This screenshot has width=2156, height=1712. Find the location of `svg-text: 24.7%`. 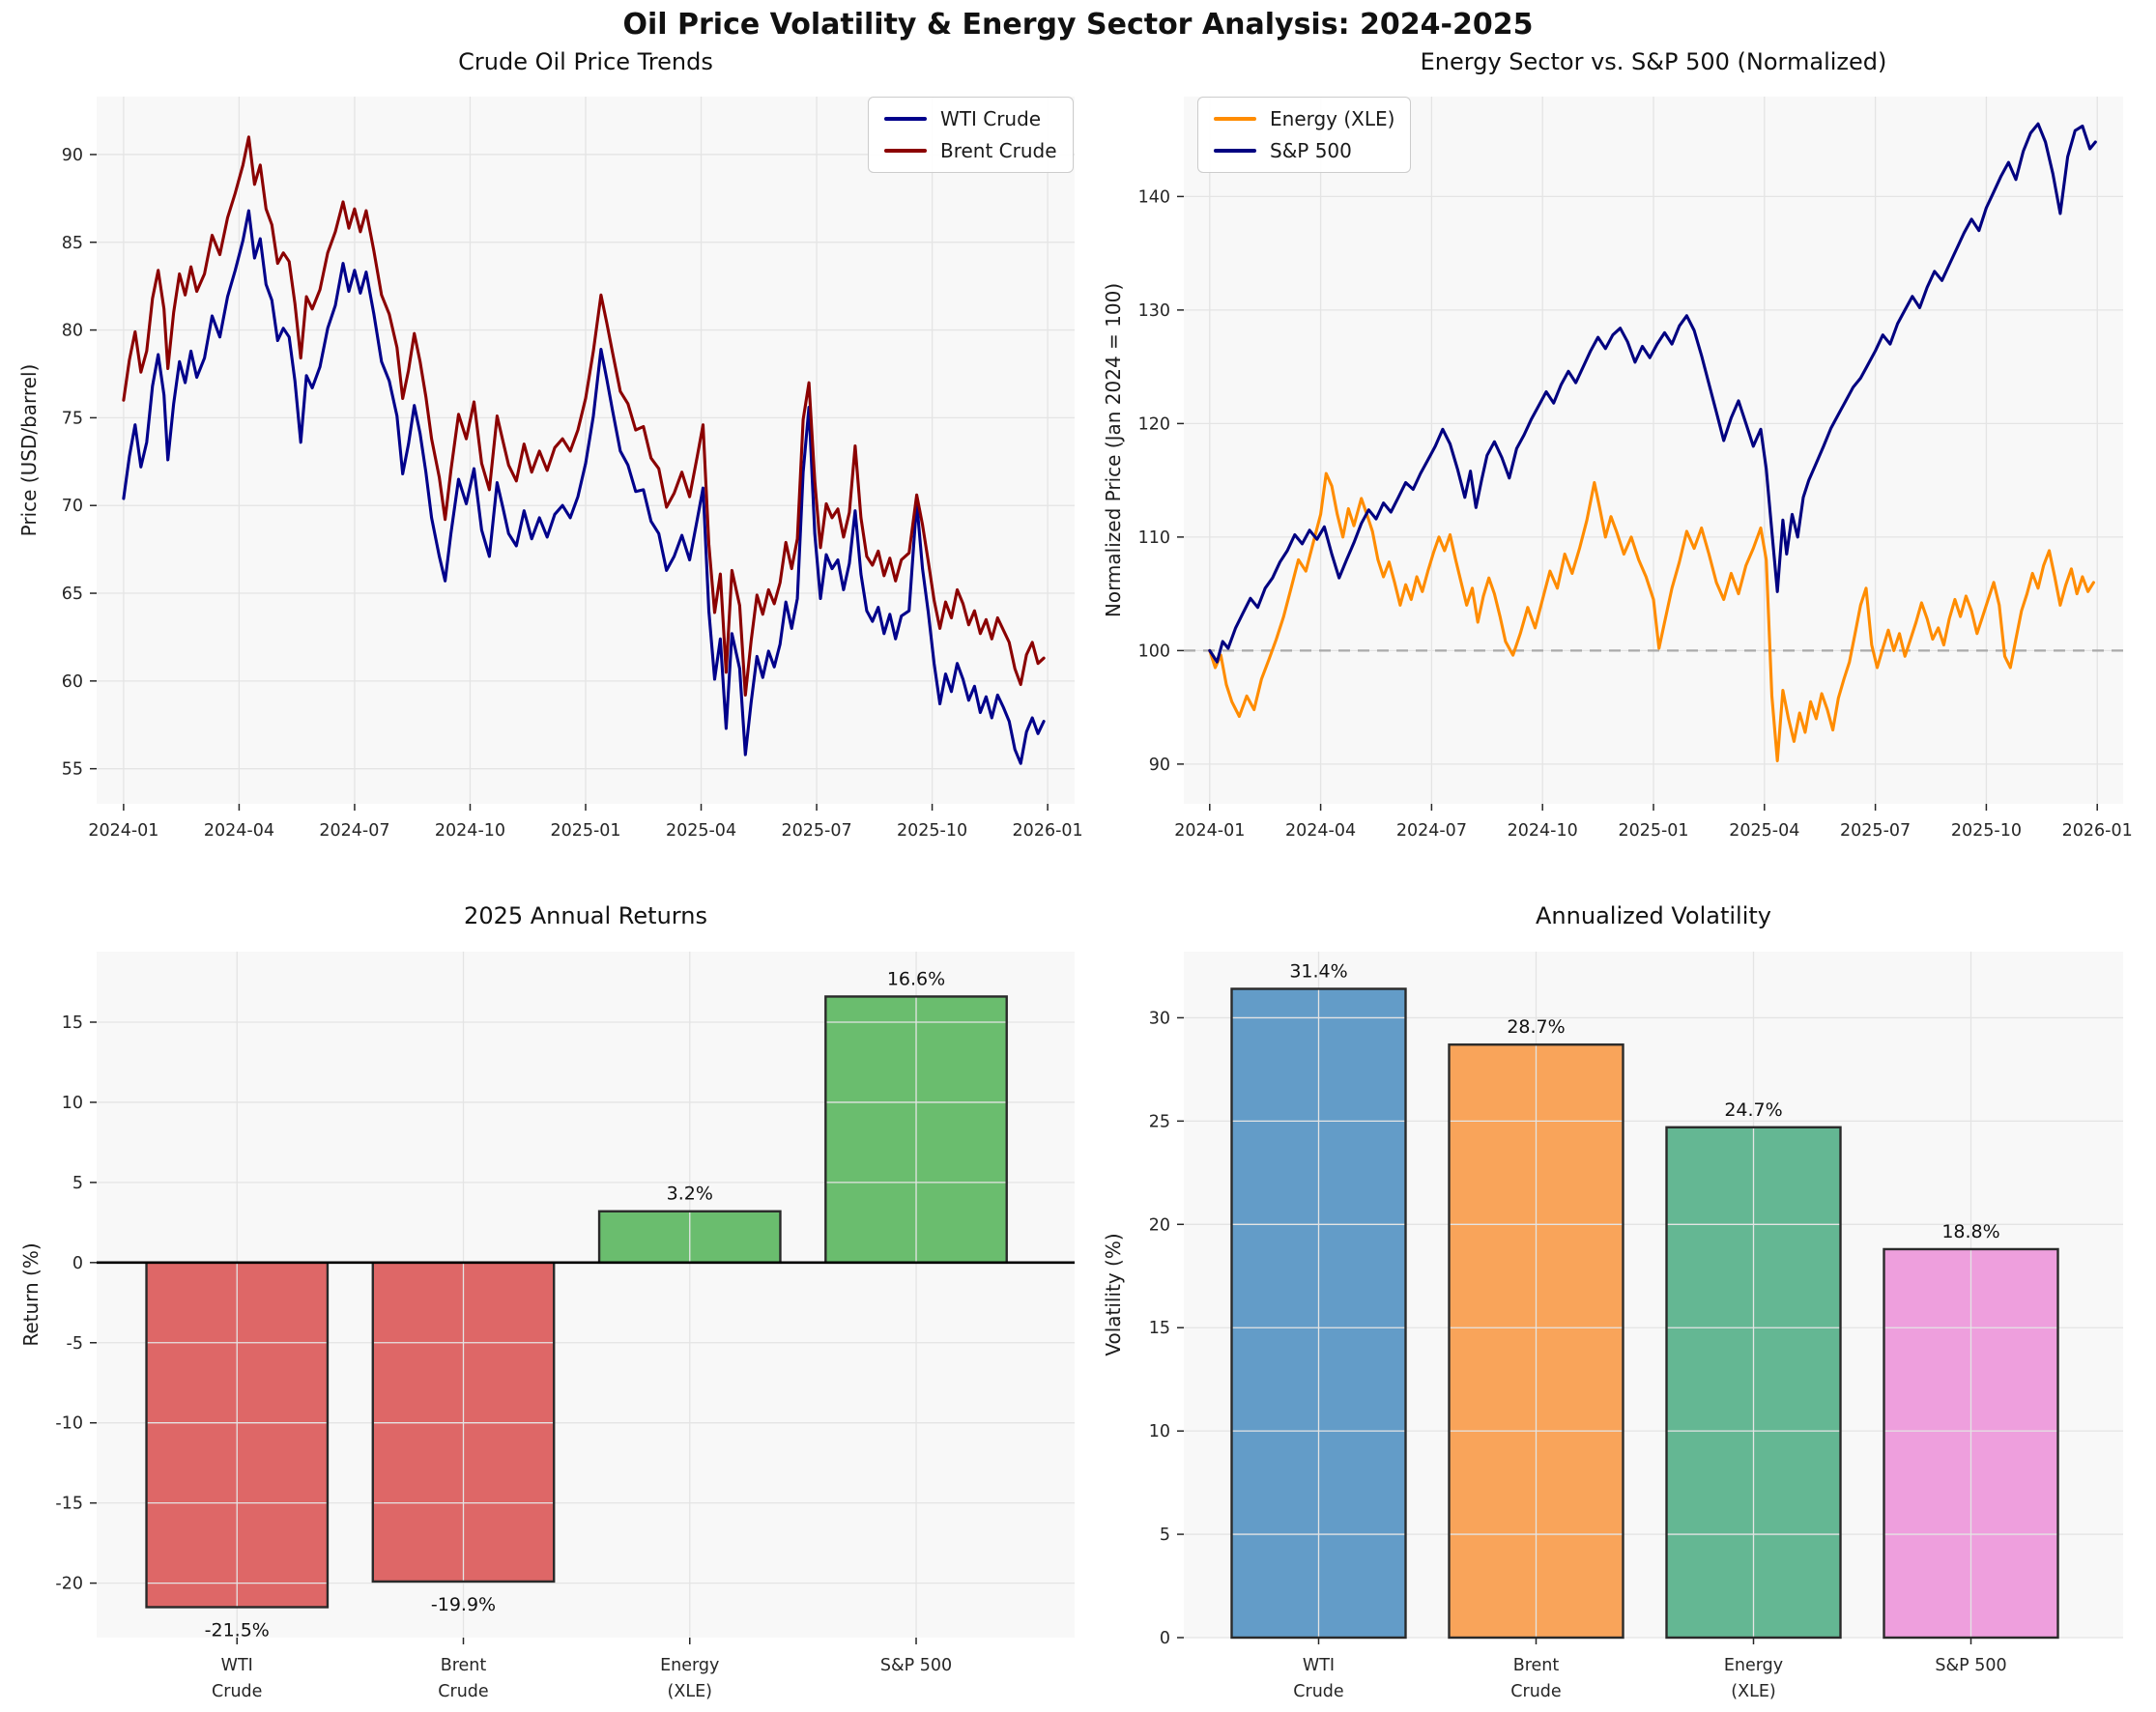

svg-text: 24.7% is located at coordinates (1753, 1110).